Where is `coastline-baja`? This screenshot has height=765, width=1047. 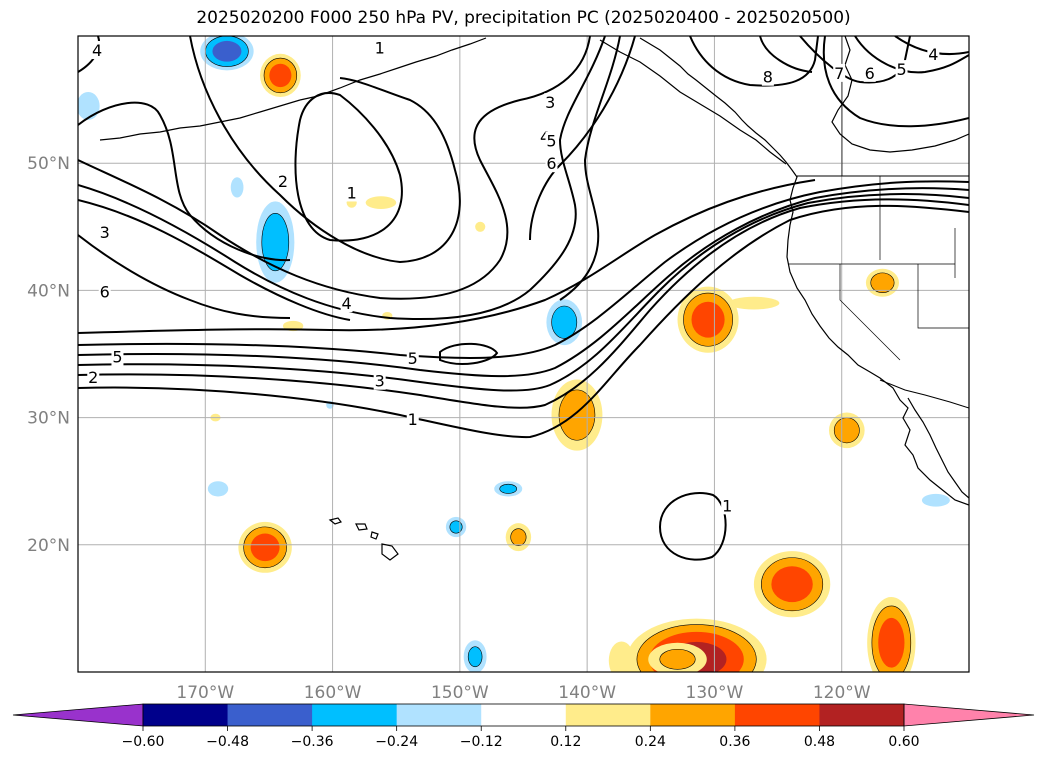
coastline-baja is located at coordinates (938, 448).